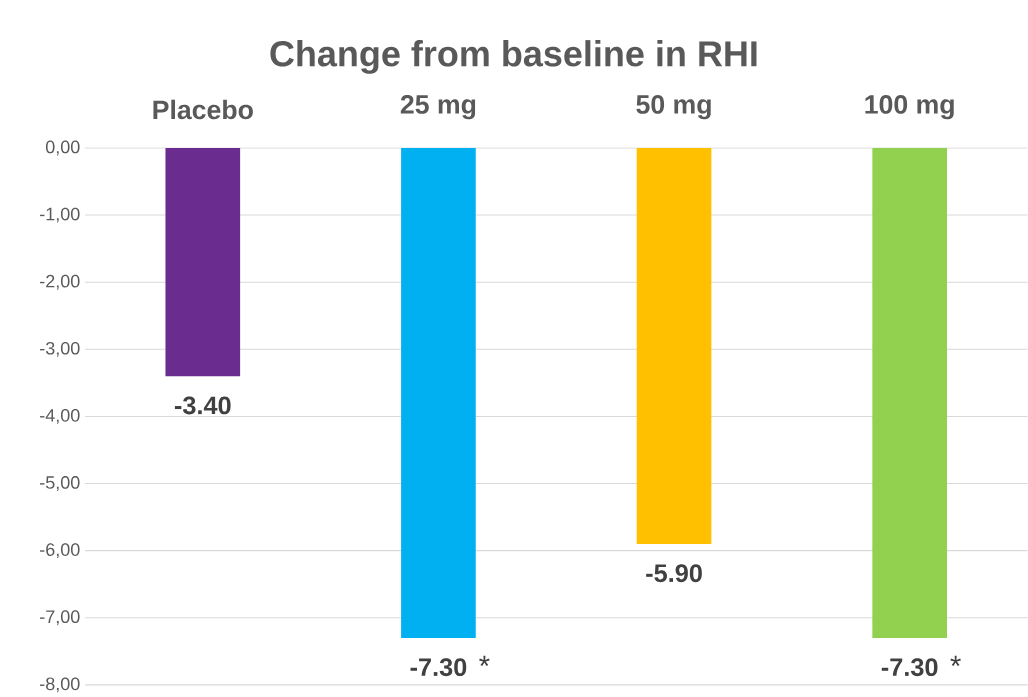 Image resolution: width=1028 pixels, height=697 pixels. Describe the element at coordinates (203, 109) in the screenshot. I see `x-tick-label: Placebo` at that location.